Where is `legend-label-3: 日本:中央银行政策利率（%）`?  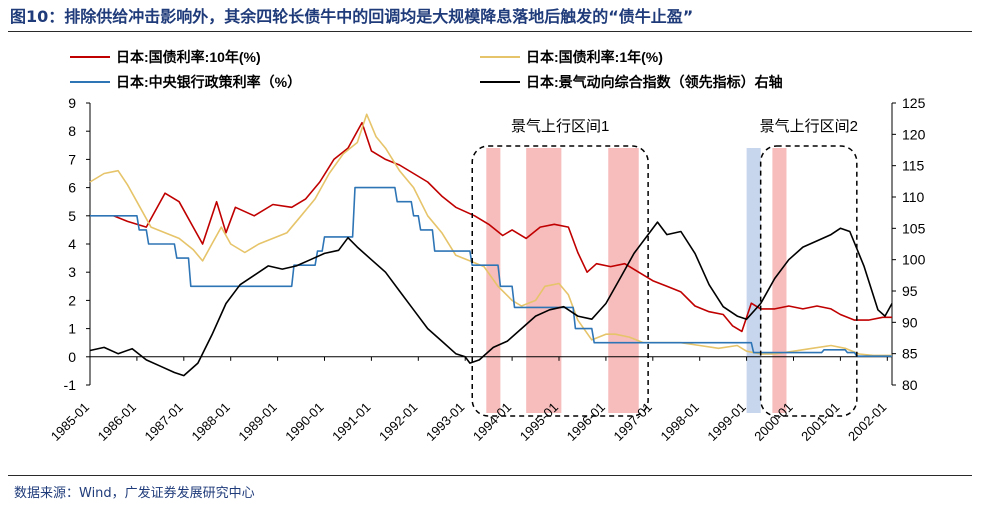
legend-label-3: 日本:中央银行政策利率（%） is located at coordinates (208, 82).